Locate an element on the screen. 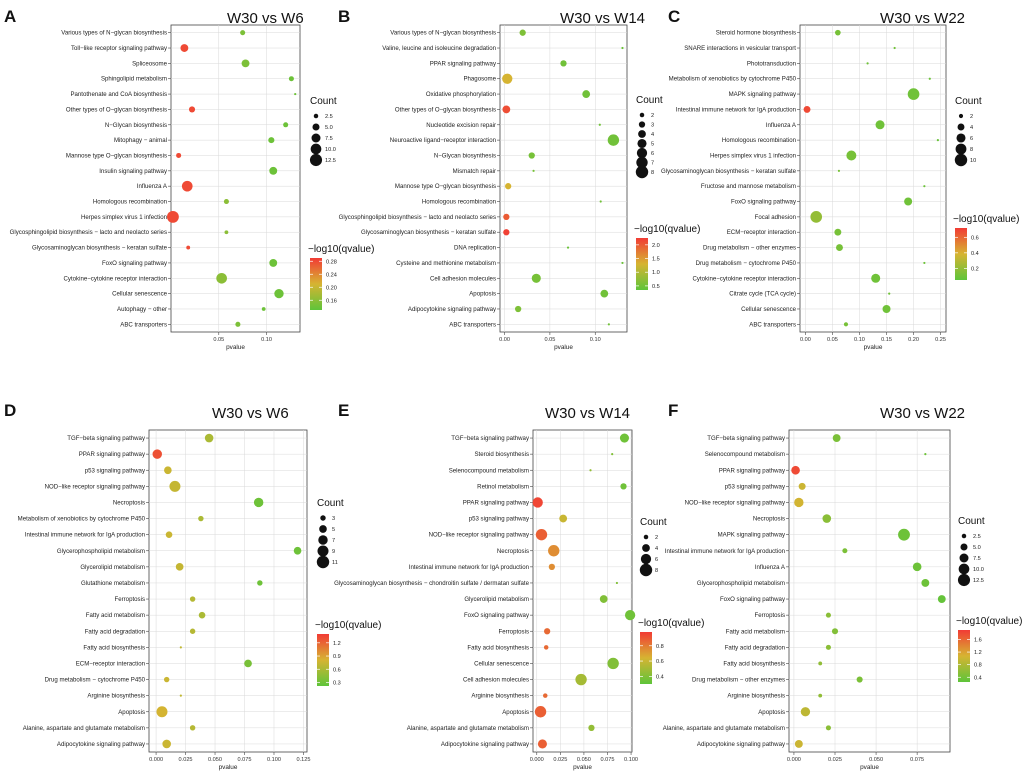 The image size is (1024, 773). x-tick-label: 0.075 is located at coordinates (917, 760).